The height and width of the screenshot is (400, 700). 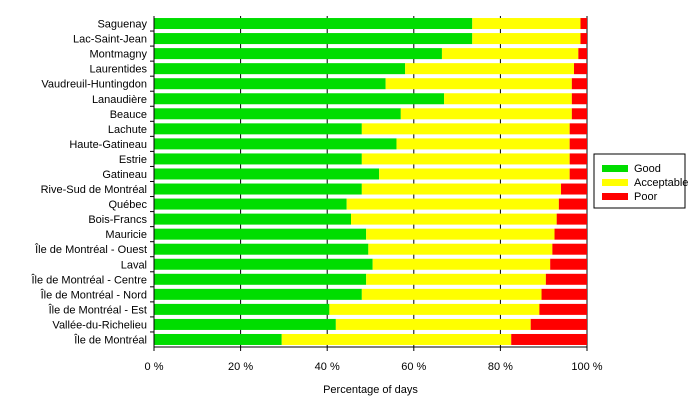 I want to click on bar-poor-lanaudiere, so click(x=579, y=99).